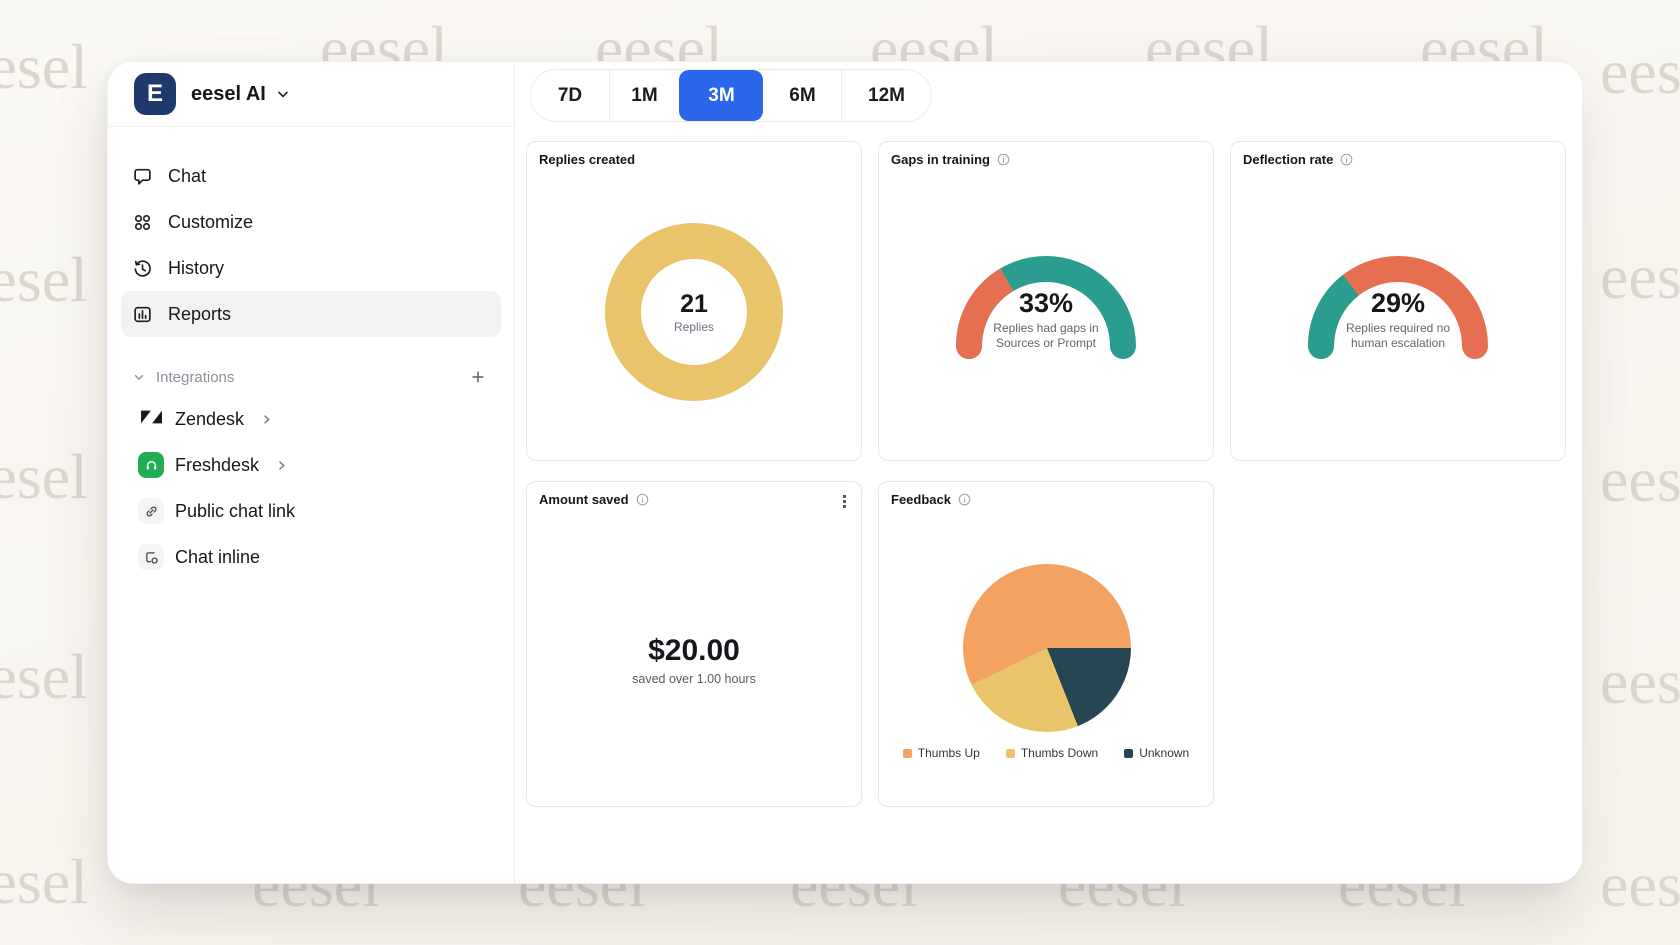 The image size is (1680, 945). I want to click on amount-subtitle: saved over 1.00 hours, so click(694, 679).